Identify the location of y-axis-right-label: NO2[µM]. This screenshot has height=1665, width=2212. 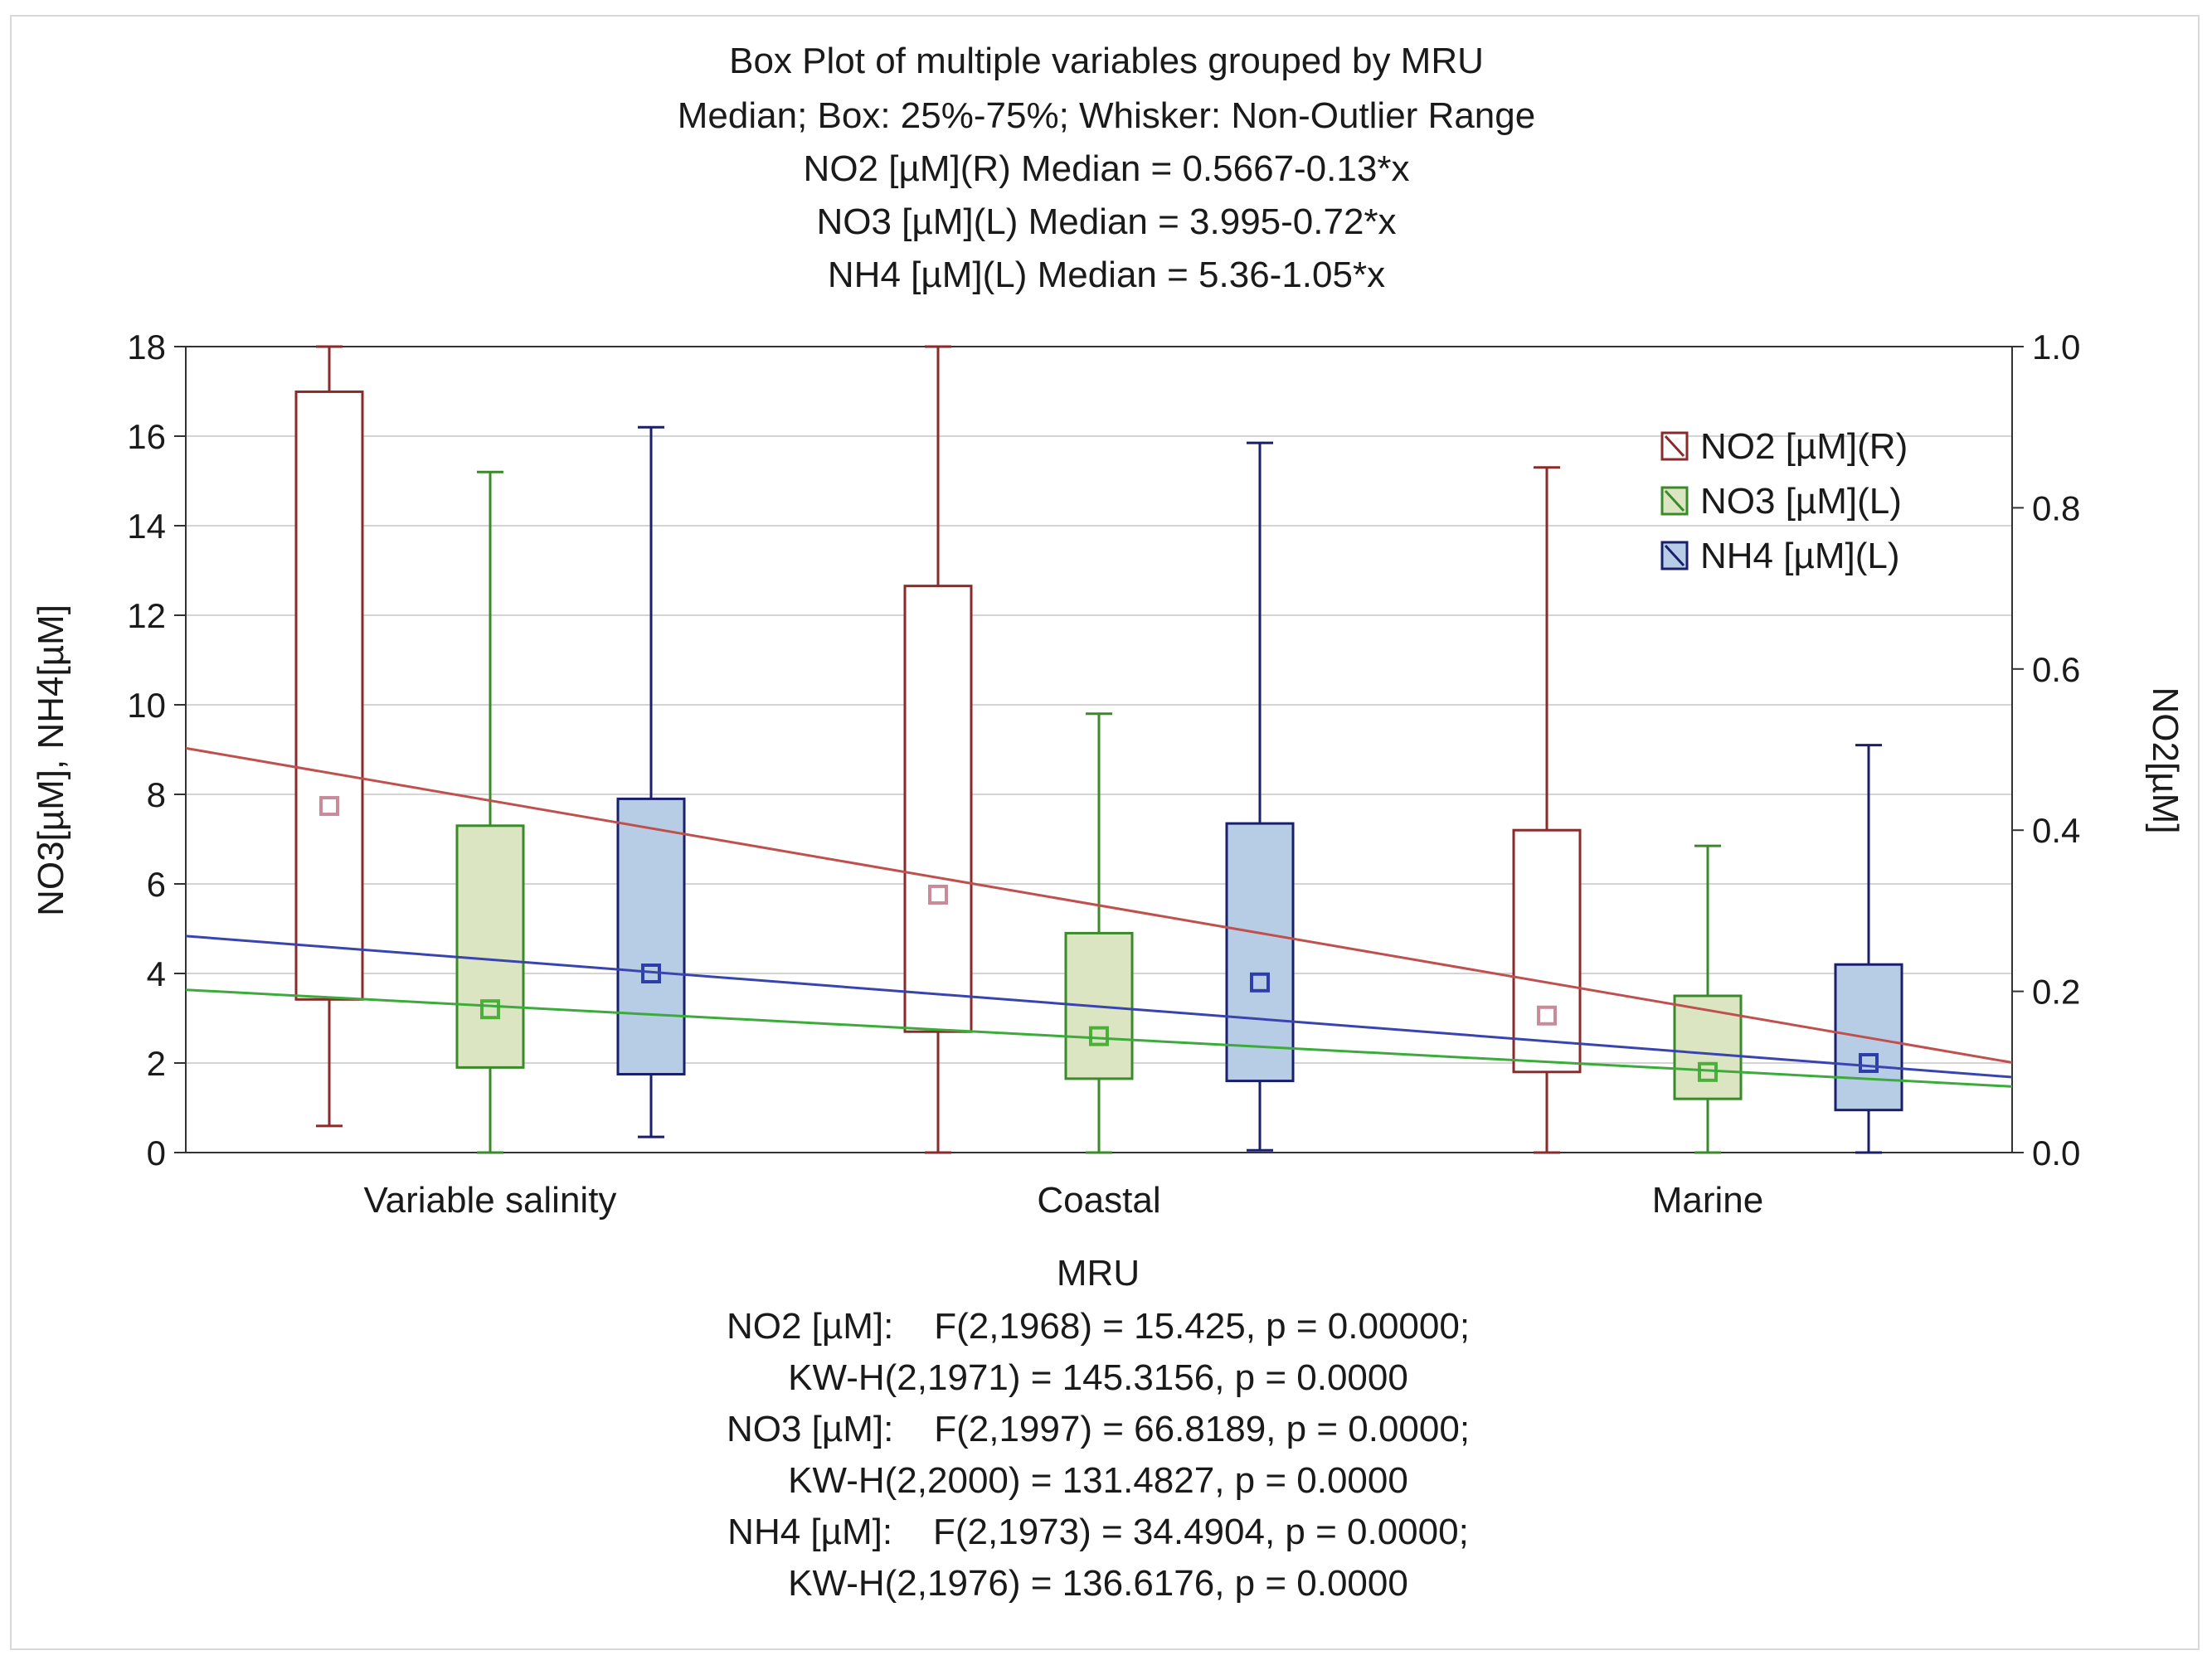
(2165, 761).